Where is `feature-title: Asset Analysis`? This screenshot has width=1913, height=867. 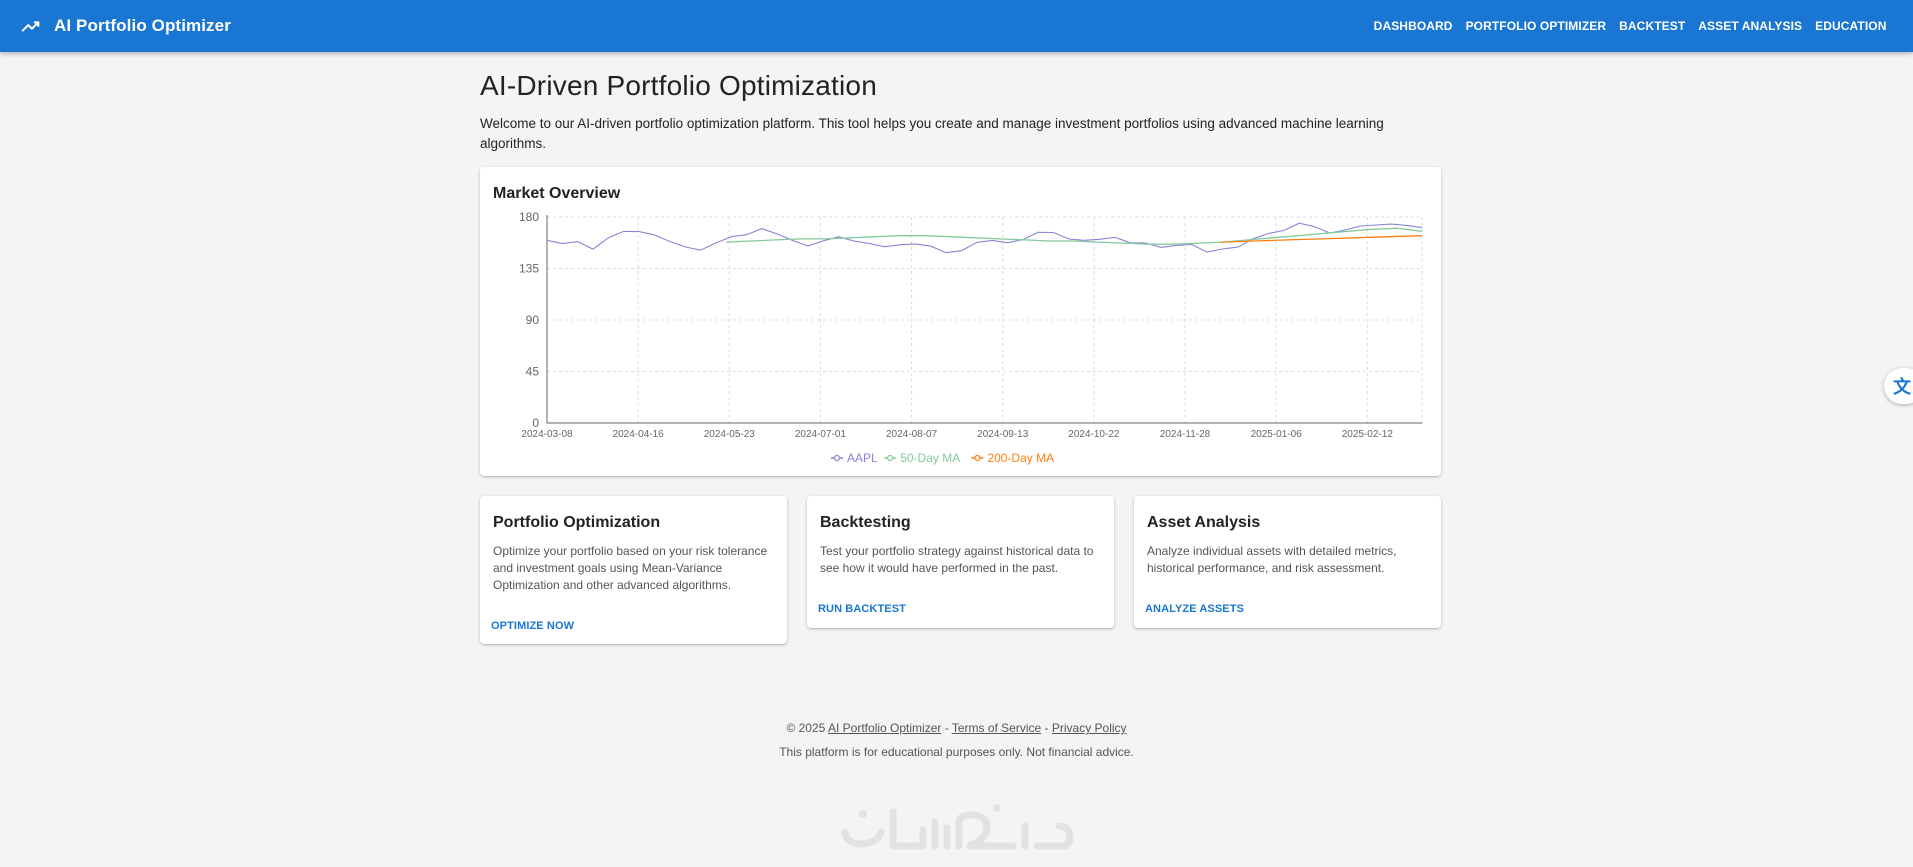
feature-title: Asset Analysis is located at coordinates (1204, 522).